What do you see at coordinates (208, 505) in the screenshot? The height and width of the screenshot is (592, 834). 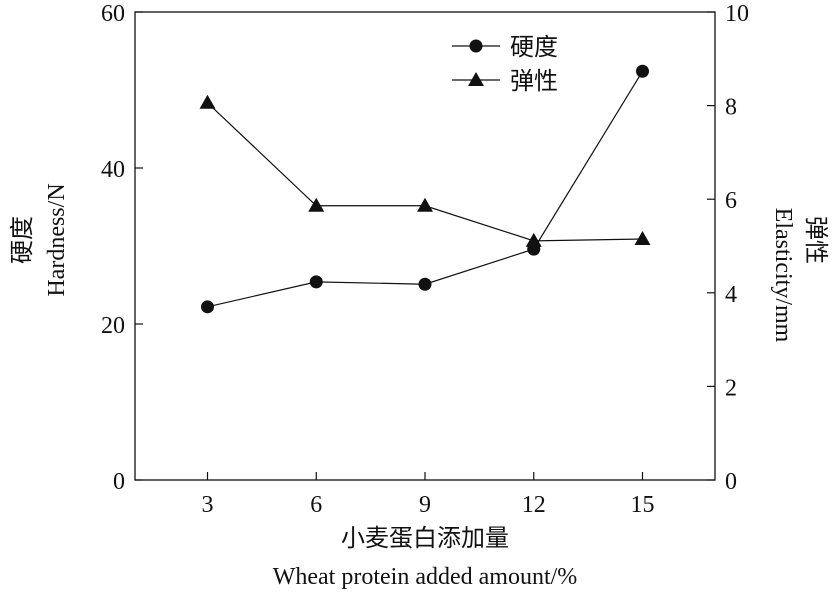 I see `x-tick-label: 3` at bounding box center [208, 505].